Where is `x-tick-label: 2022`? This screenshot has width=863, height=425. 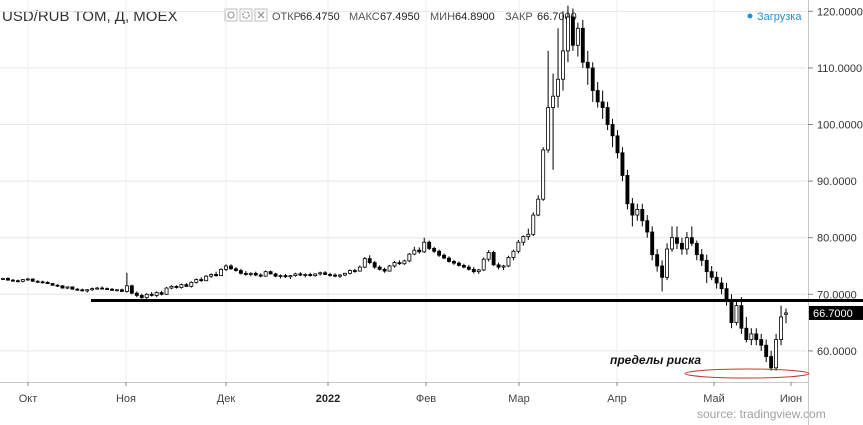 x-tick-label: 2022 is located at coordinates (328, 399).